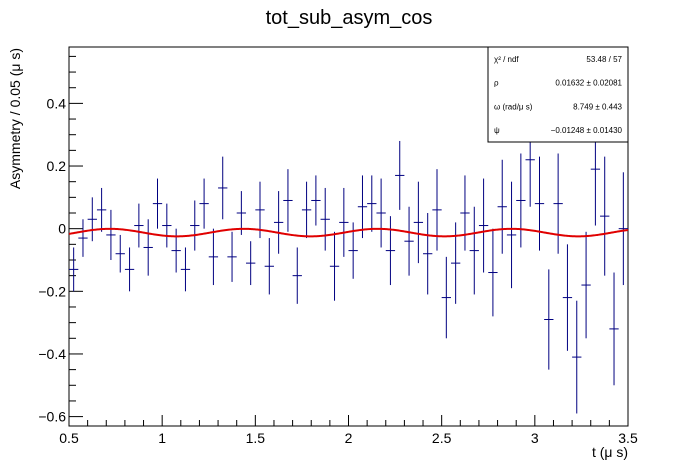 The image size is (698, 474). What do you see at coordinates (442, 438) in the screenshot?
I see `x-tick-label: 2.5` at bounding box center [442, 438].